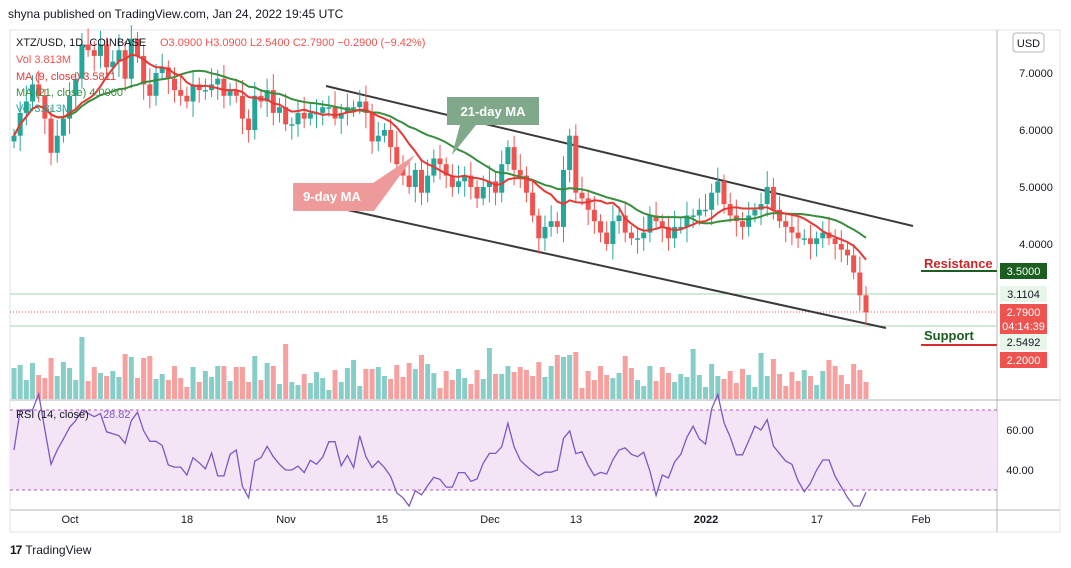 The height and width of the screenshot is (568, 1071). What do you see at coordinates (382, 520) in the screenshot?
I see `time-tick-label: 15` at bounding box center [382, 520].